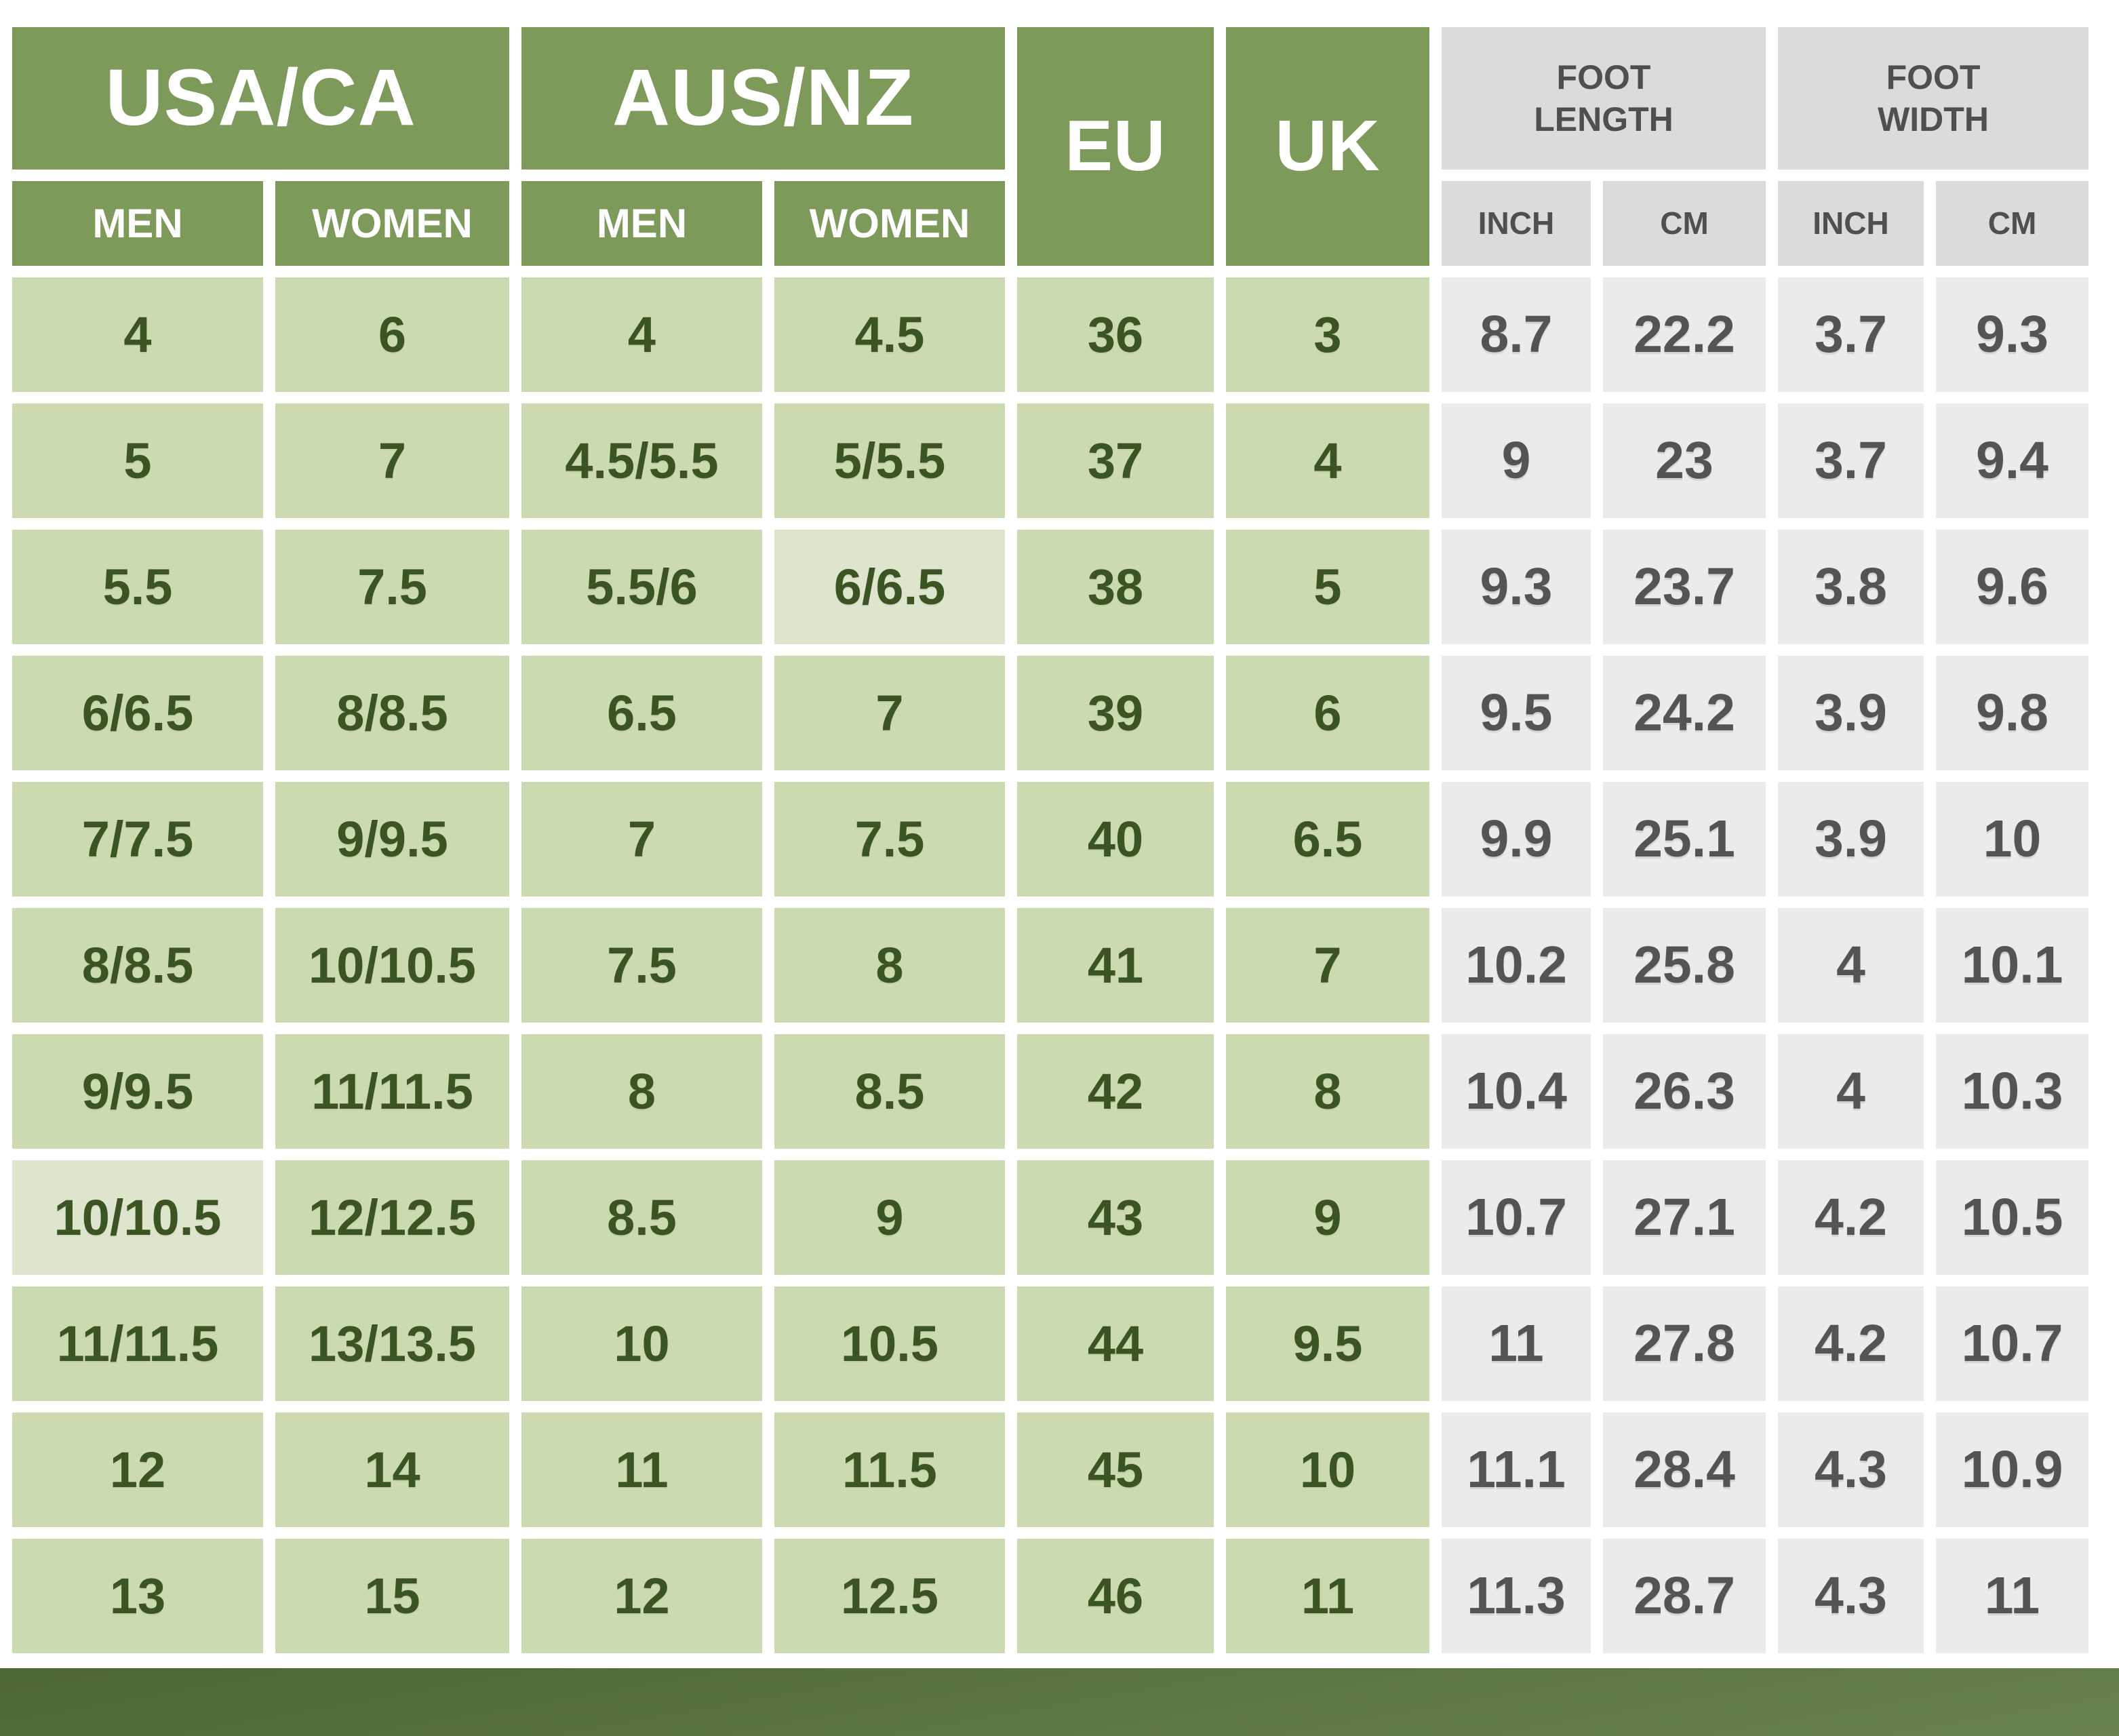 The image size is (2119, 1736). What do you see at coordinates (1327, 334) in the screenshot?
I see `cell-r1-c6: 3` at bounding box center [1327, 334].